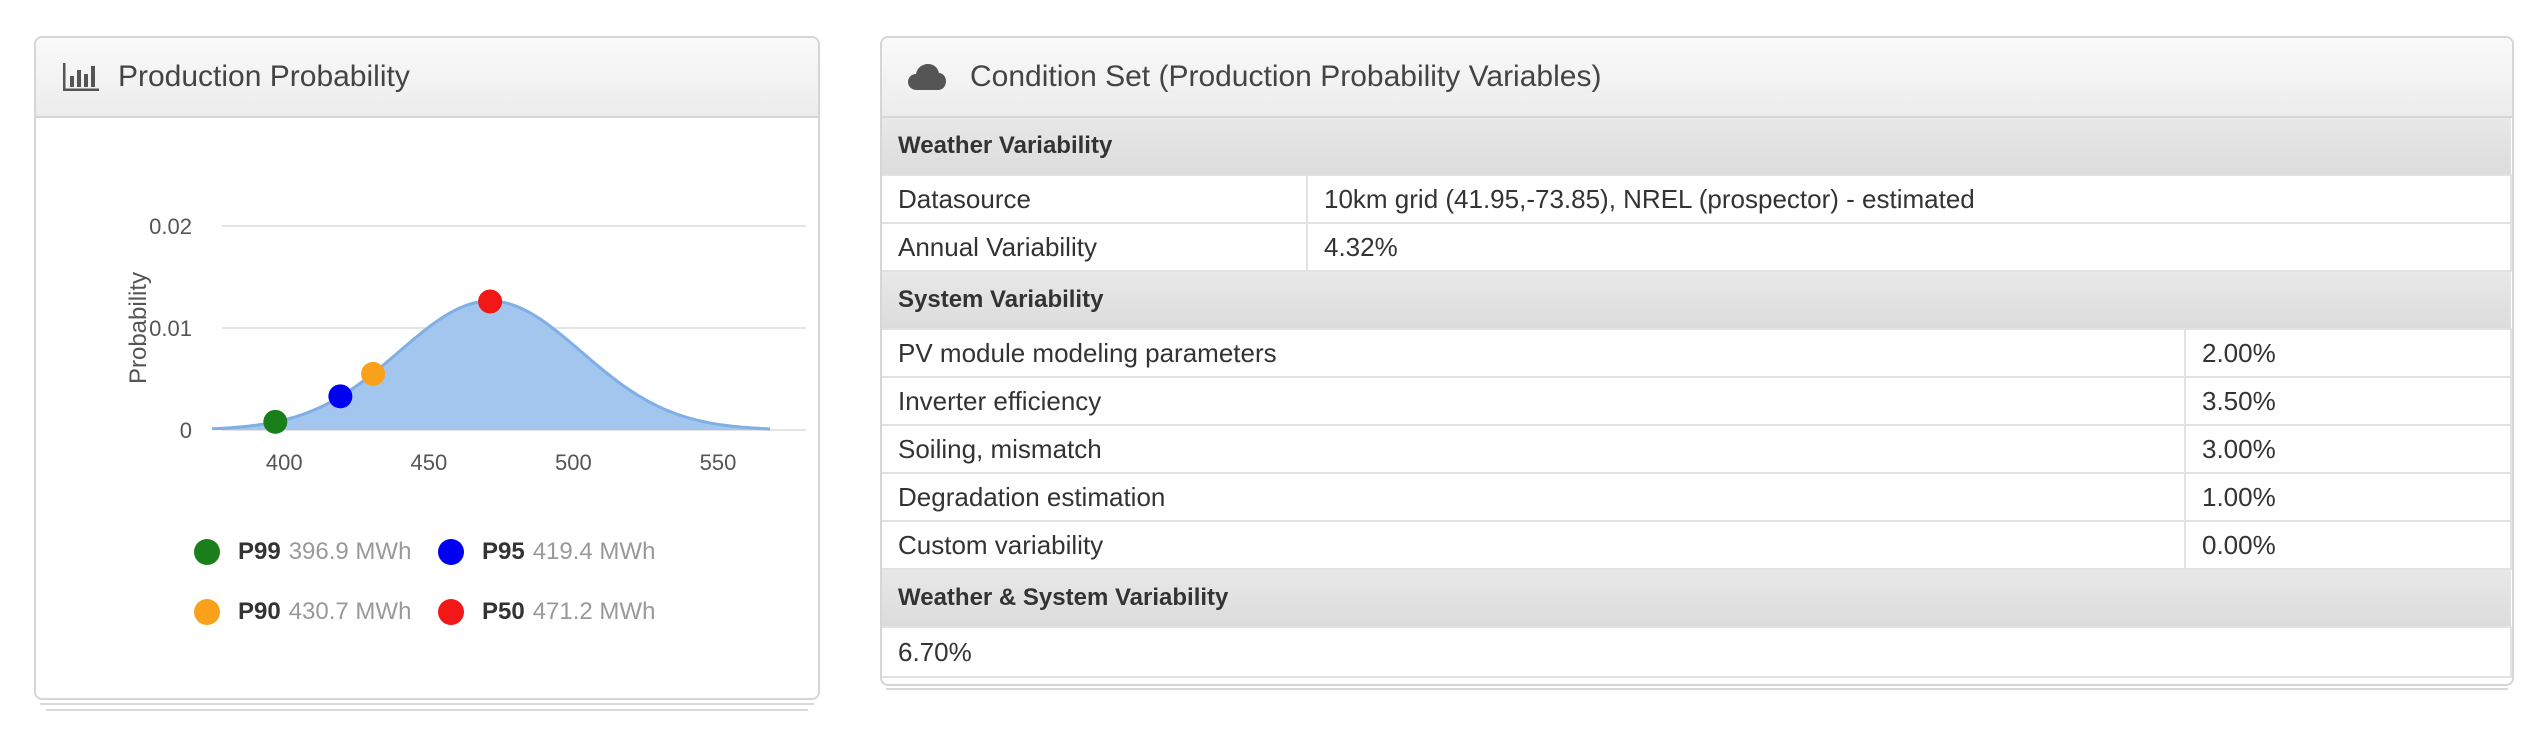  What do you see at coordinates (491, 365) in the screenshot?
I see `distribution-area` at bounding box center [491, 365].